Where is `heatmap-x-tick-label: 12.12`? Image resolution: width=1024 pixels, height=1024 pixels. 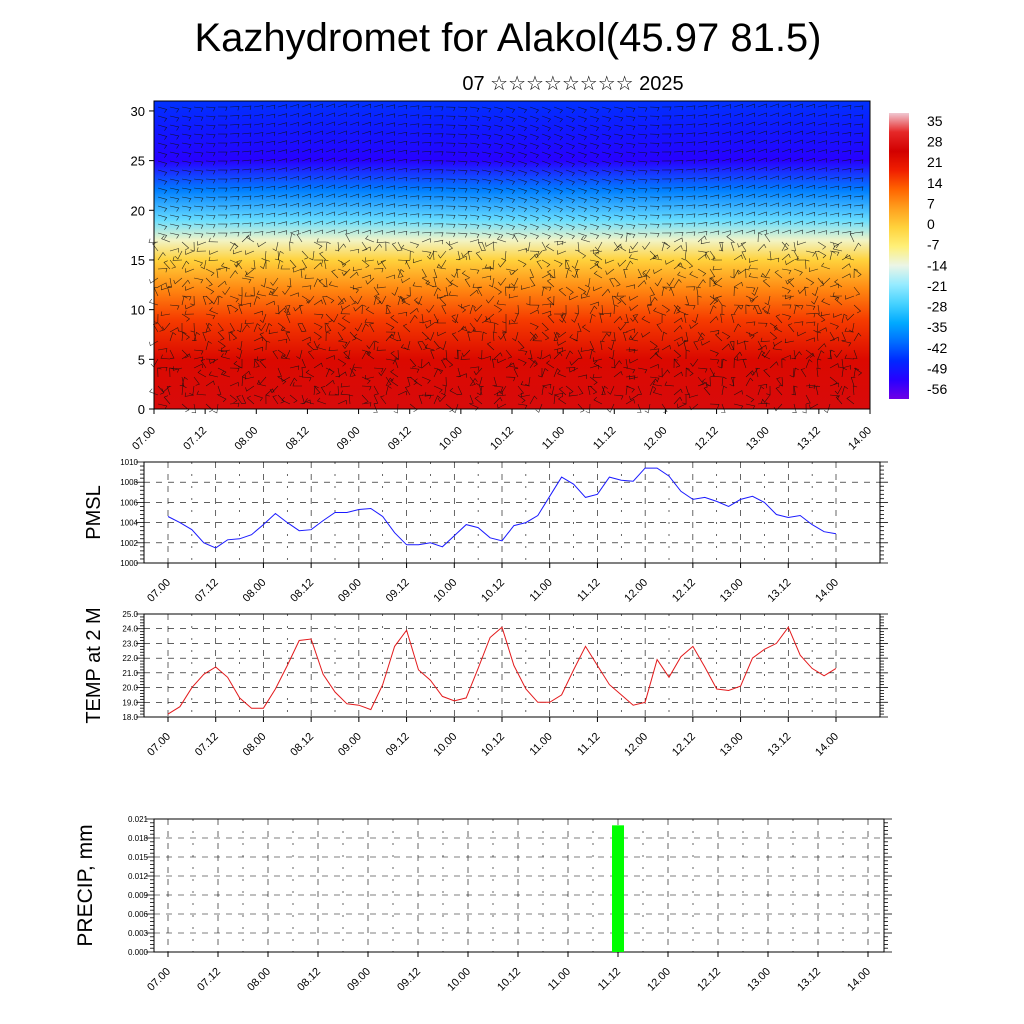
heatmap-x-tick-label: 12.12 is located at coordinates (707, 439).